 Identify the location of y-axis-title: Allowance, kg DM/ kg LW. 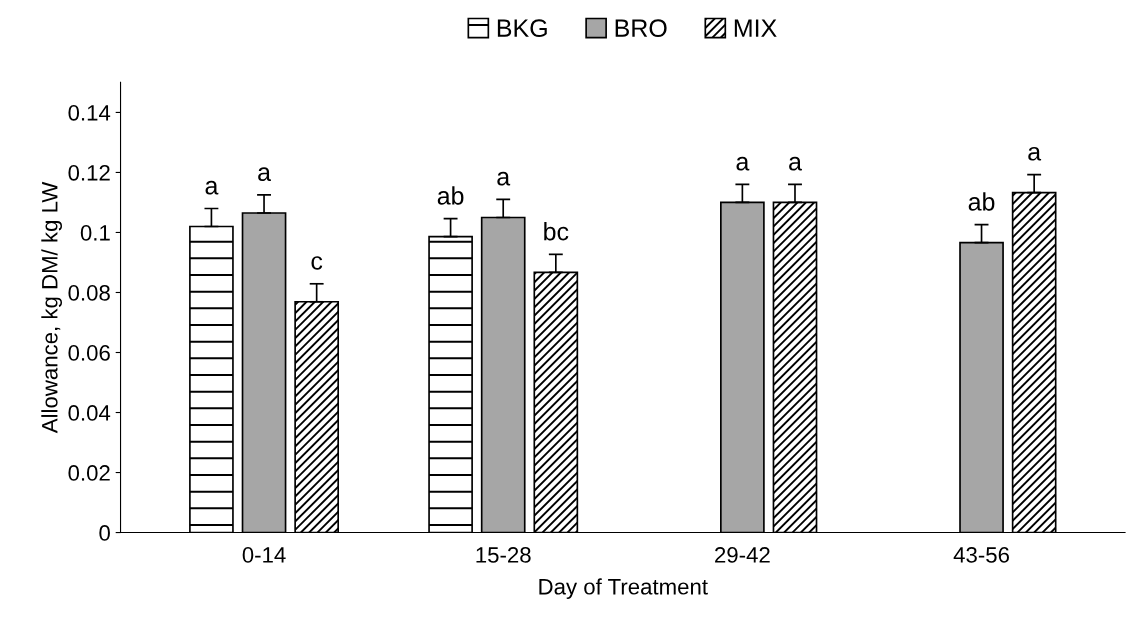
(52, 307).